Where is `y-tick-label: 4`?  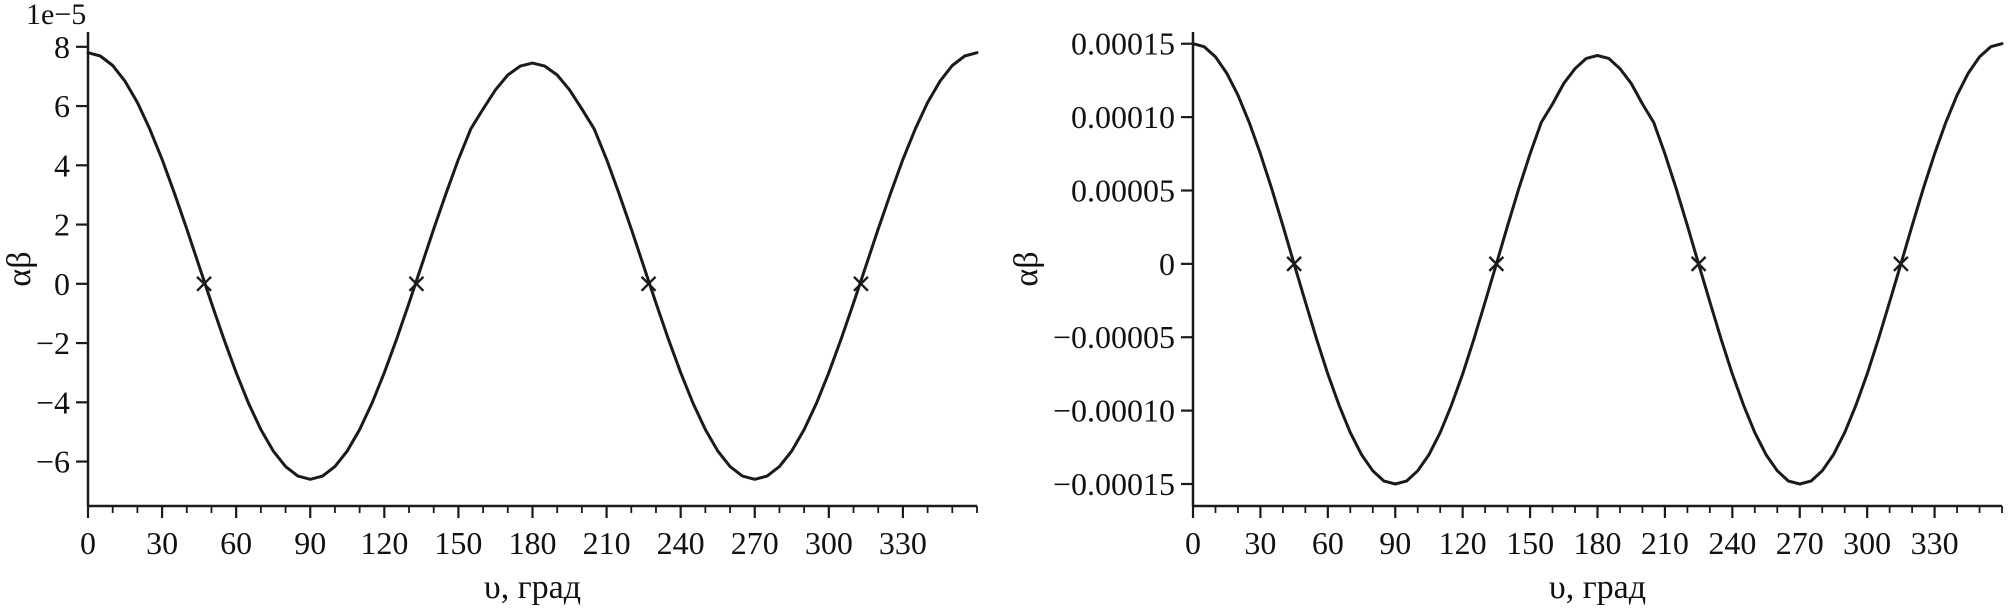 y-tick-label: 4 is located at coordinates (62, 165).